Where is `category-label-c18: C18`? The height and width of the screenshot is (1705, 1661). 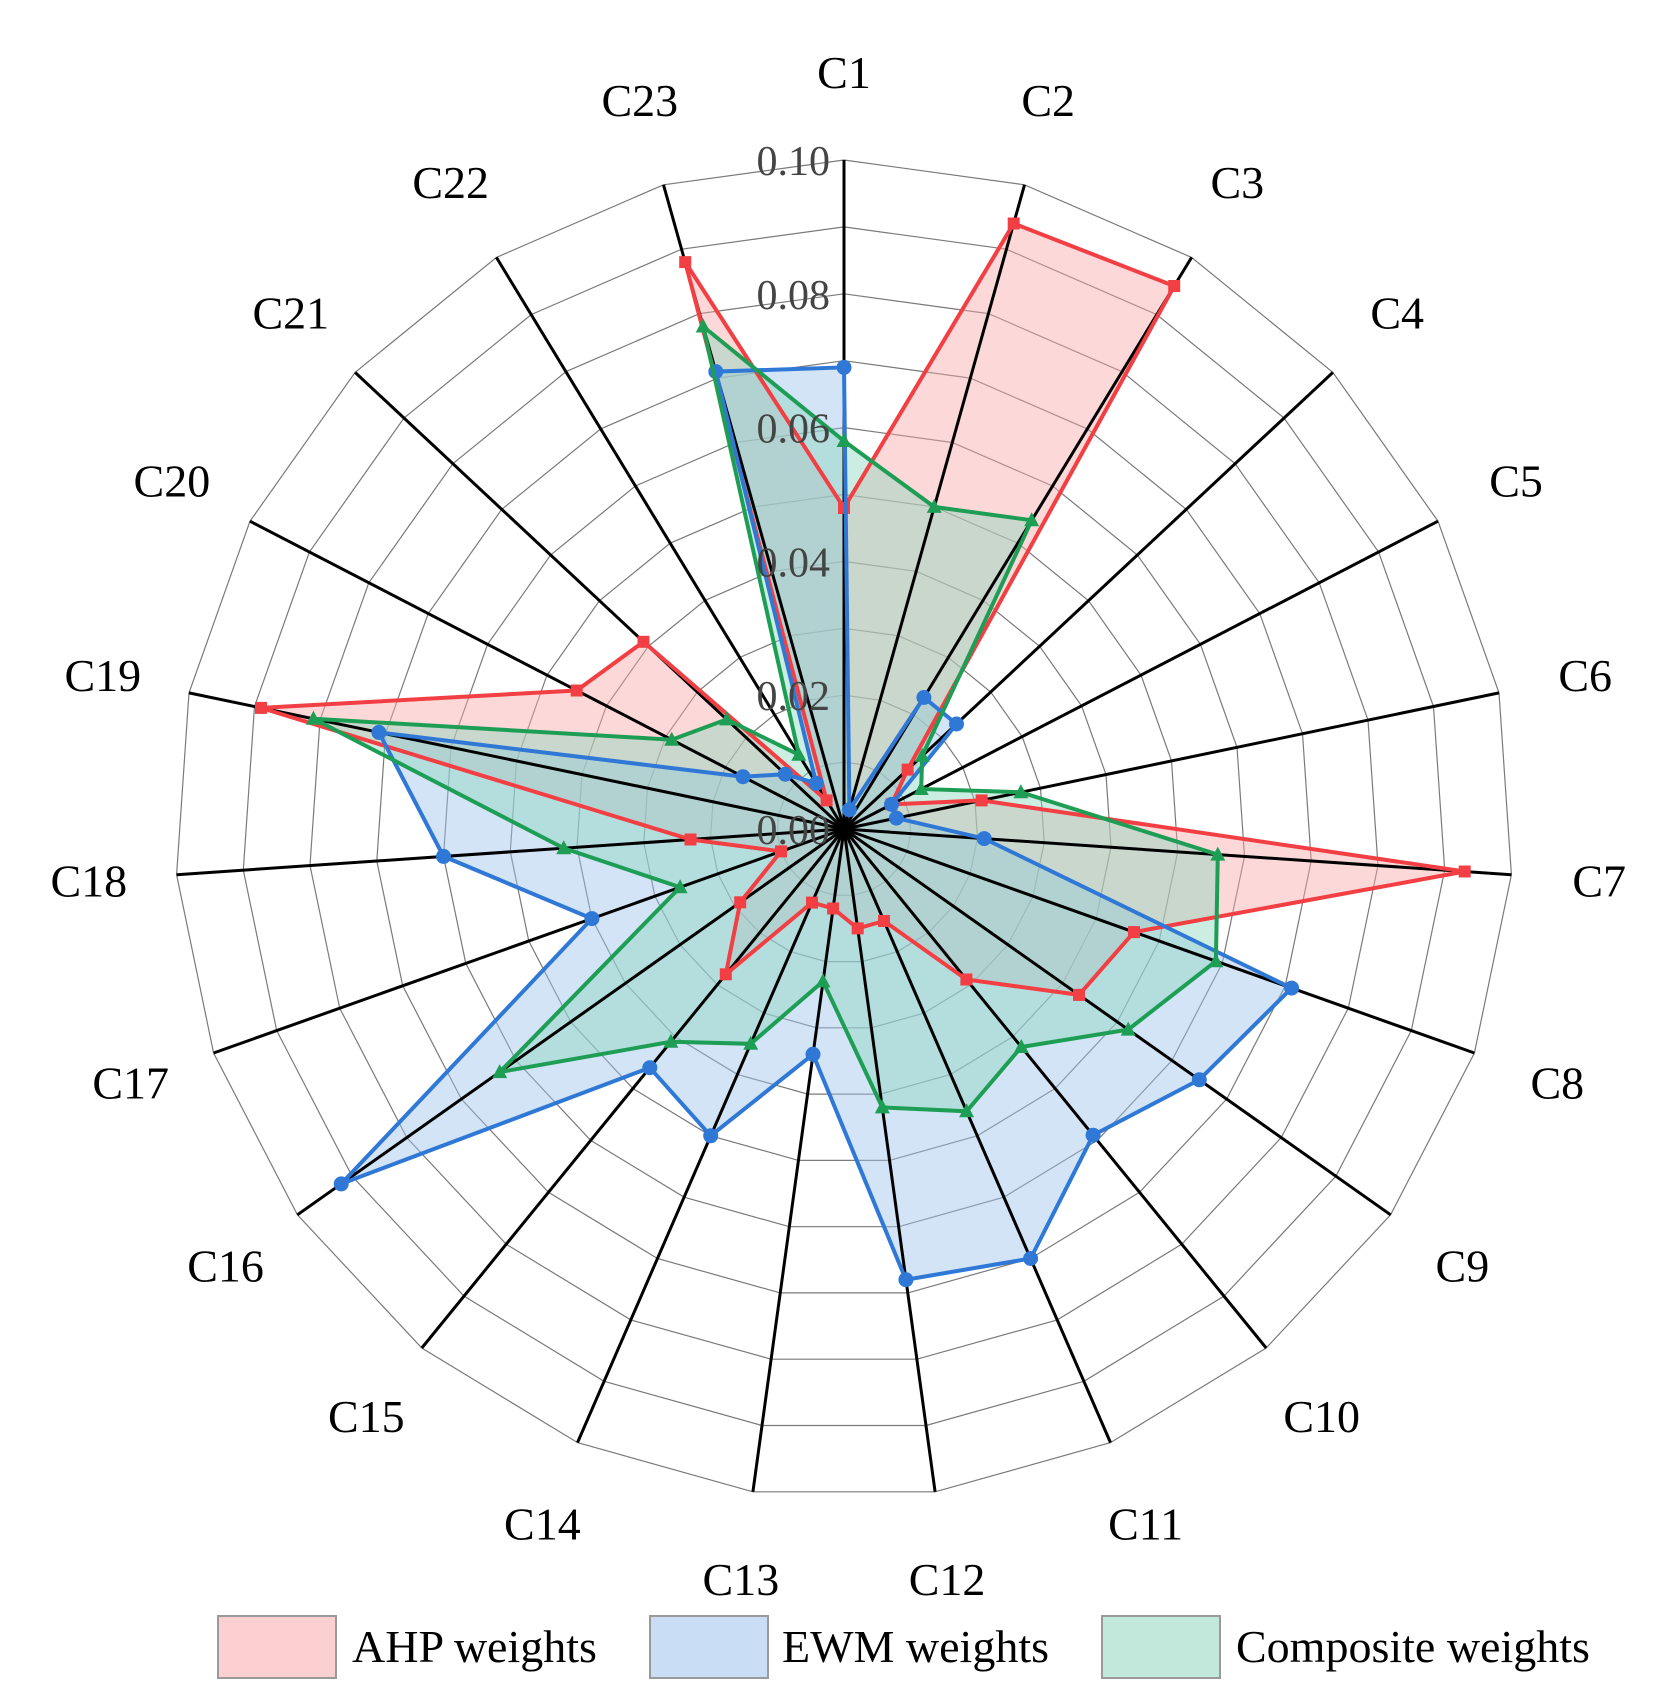 category-label-c18: C18 is located at coordinates (88, 881).